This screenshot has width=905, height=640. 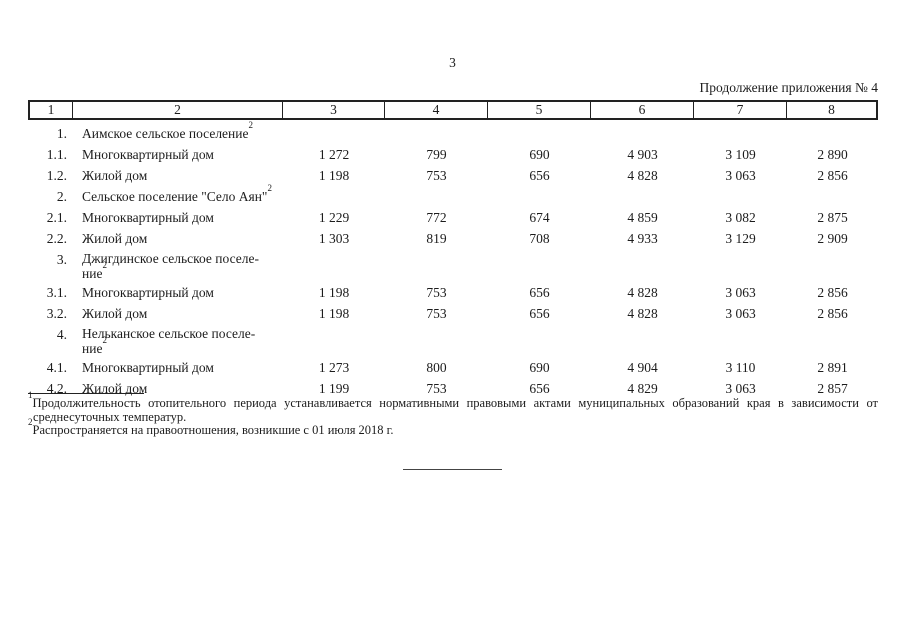 What do you see at coordinates (740, 110) in the screenshot?
I see `column-header-7: 7` at bounding box center [740, 110].